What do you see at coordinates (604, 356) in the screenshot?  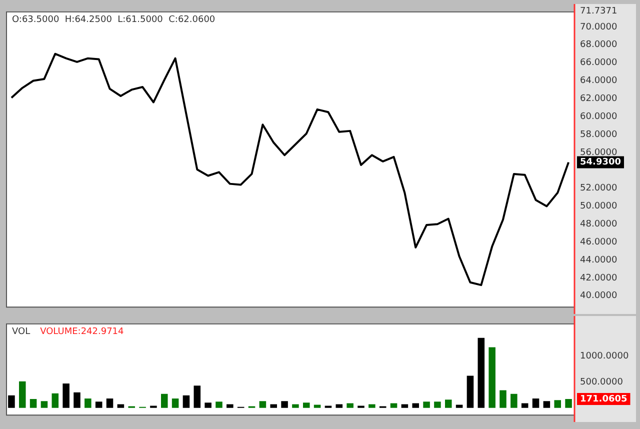 I see `y-tick-label: 1000.0000` at bounding box center [604, 356].